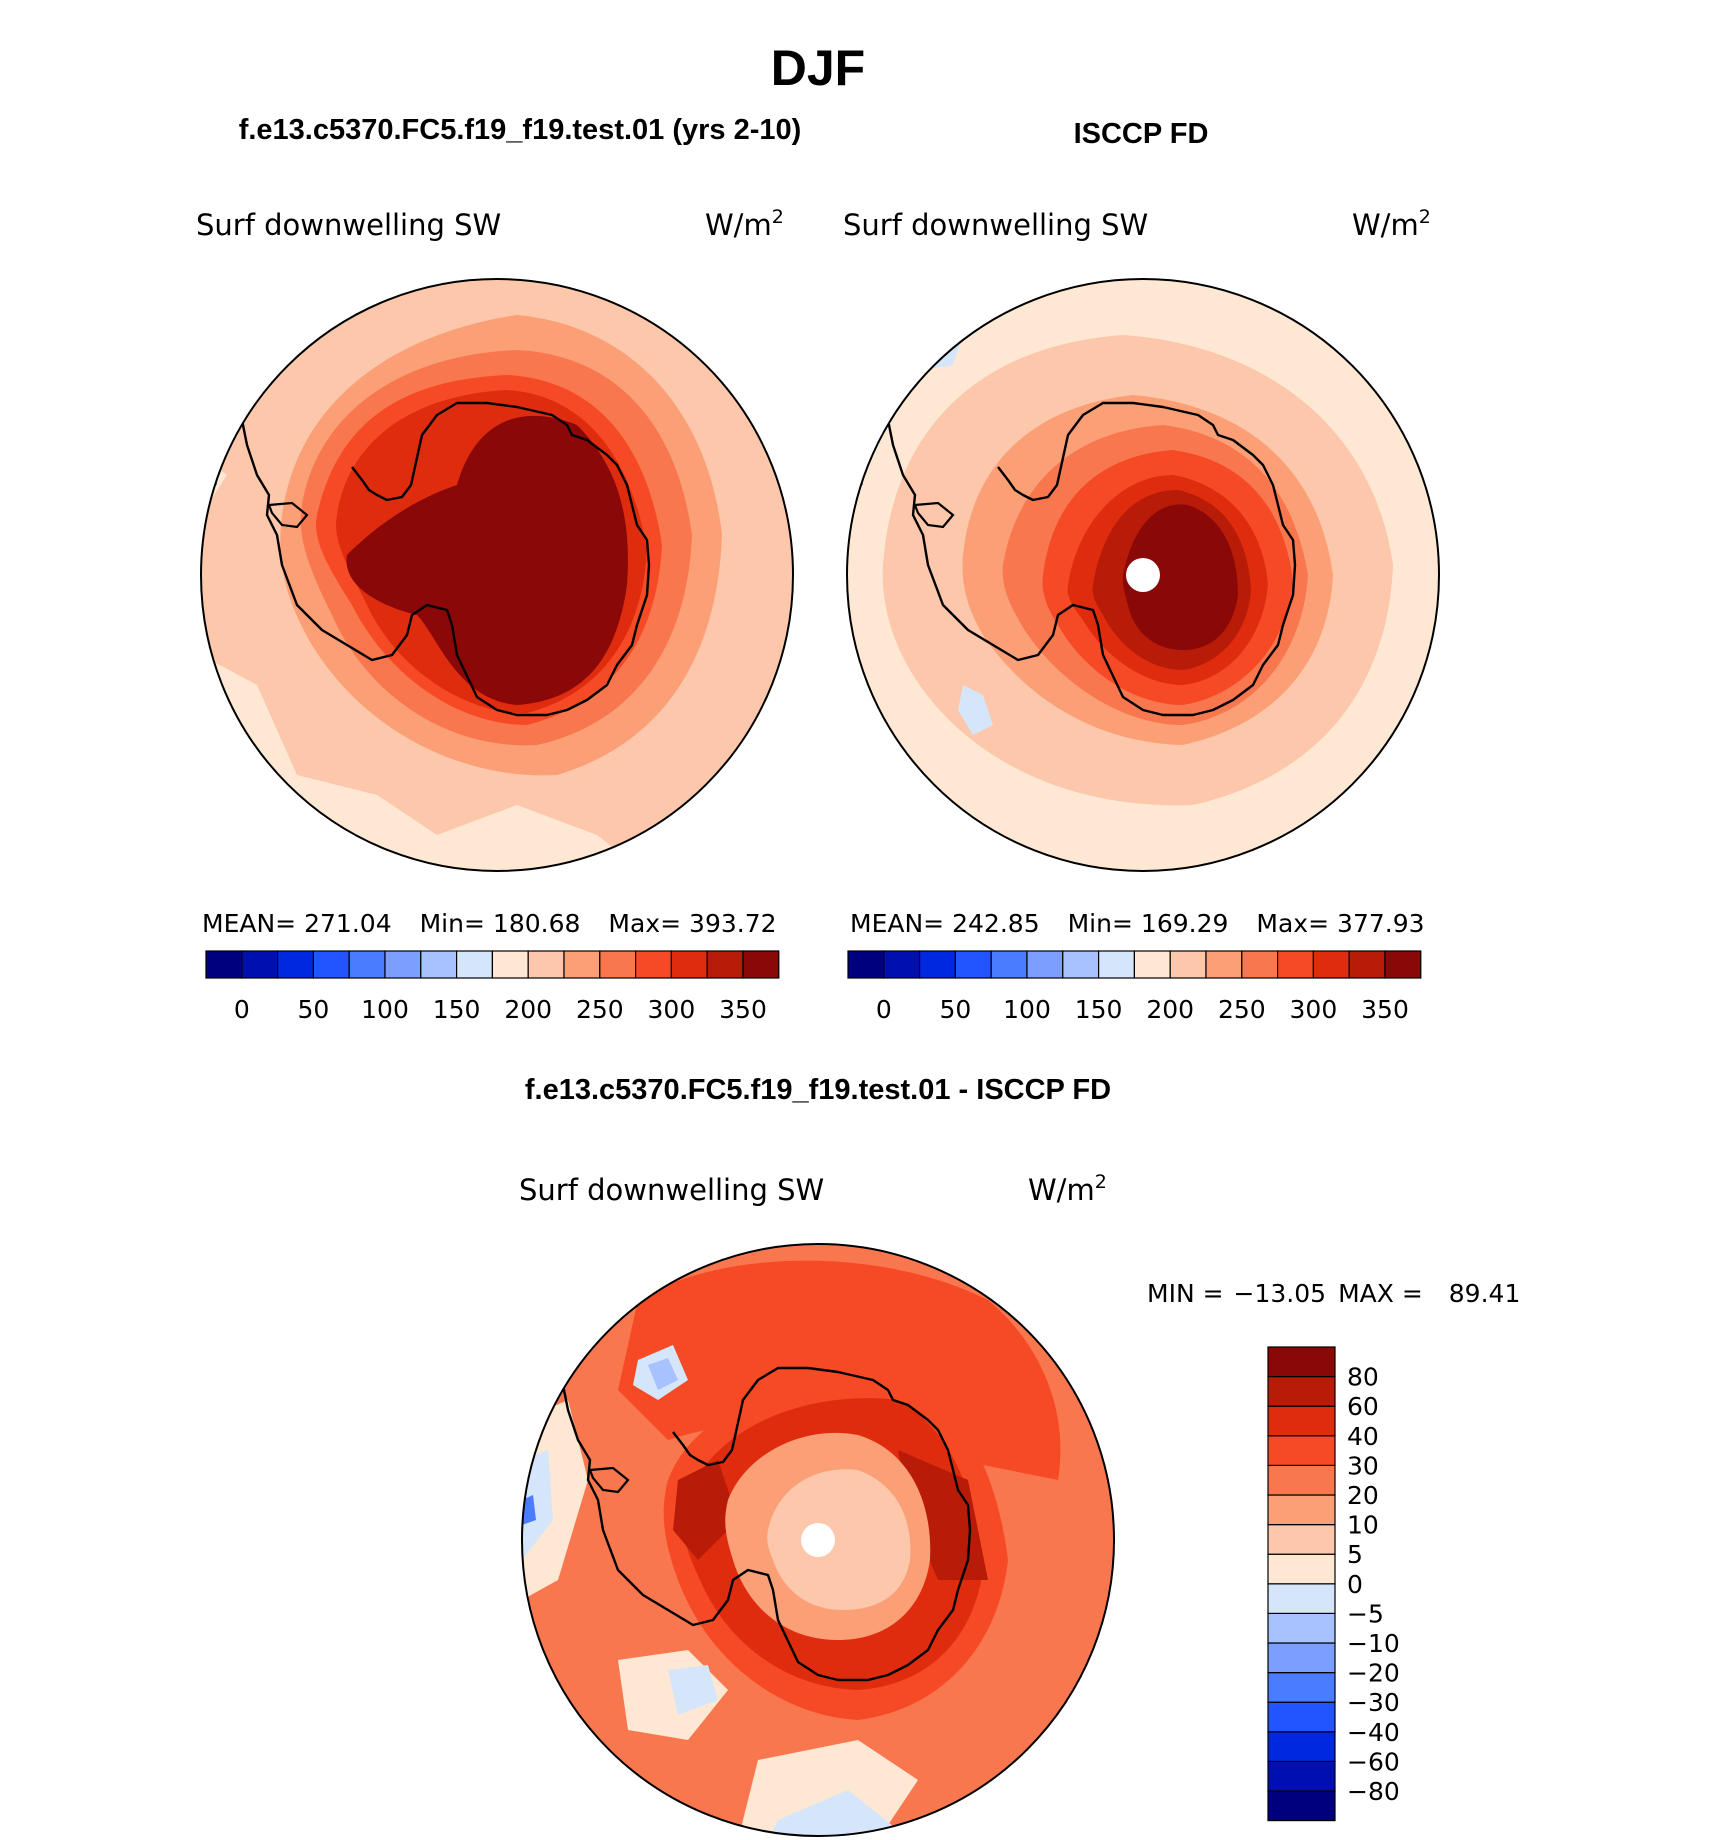  Describe the element at coordinates (1373, 1702) in the screenshot. I see `diff-colorbar-tick-label: −30` at that location.